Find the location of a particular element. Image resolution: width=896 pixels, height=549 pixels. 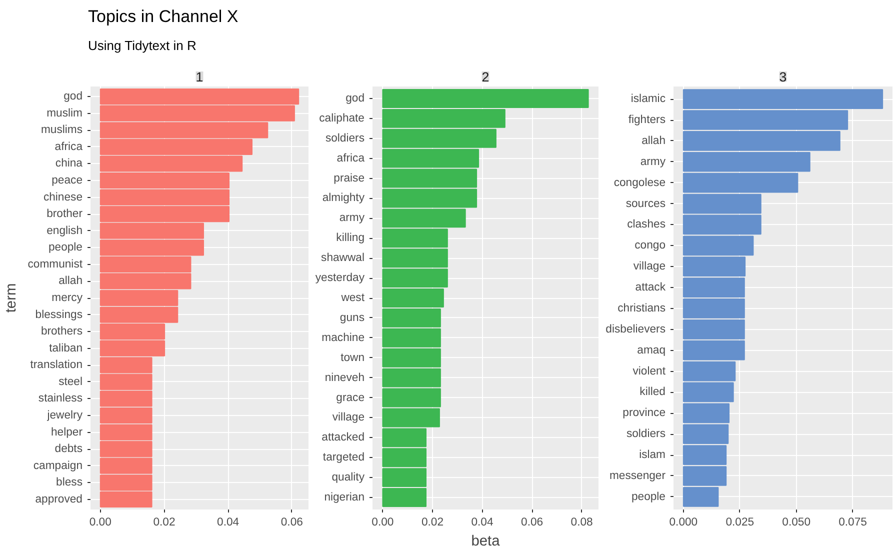

y-tick-label: peace is located at coordinates (67, 180).